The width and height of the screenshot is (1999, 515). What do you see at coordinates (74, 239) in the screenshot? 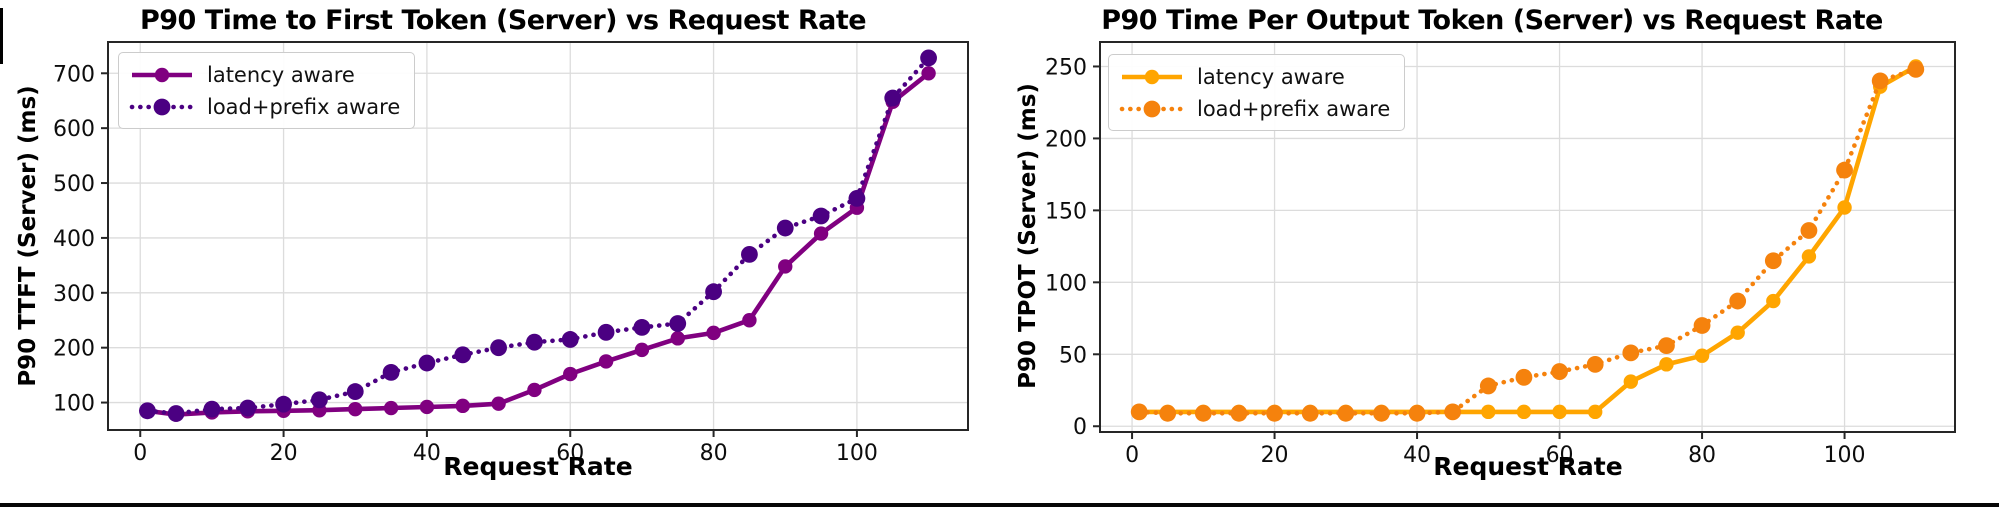
I see `y-tick-label: 400` at bounding box center [74, 239].